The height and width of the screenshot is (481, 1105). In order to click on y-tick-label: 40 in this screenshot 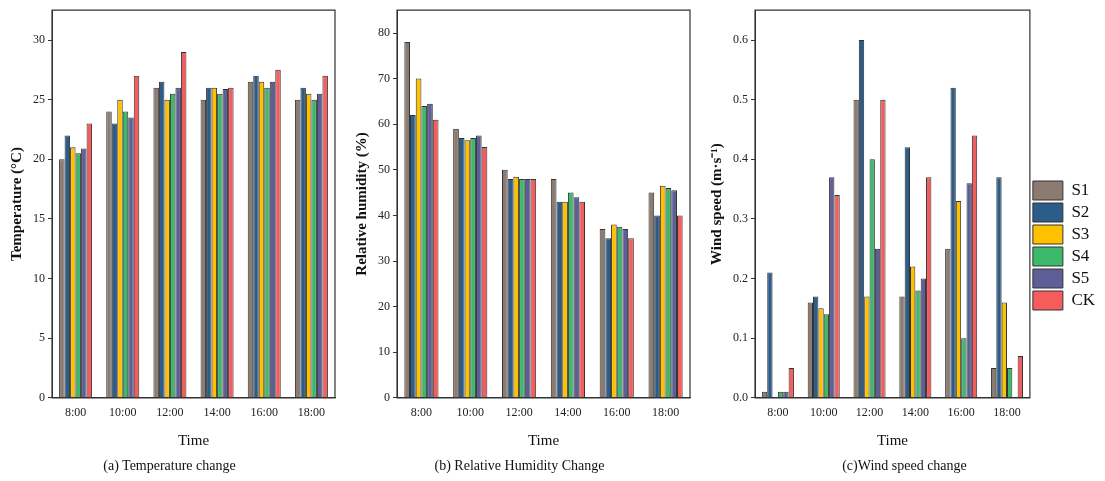, I will do `click(384, 214)`.